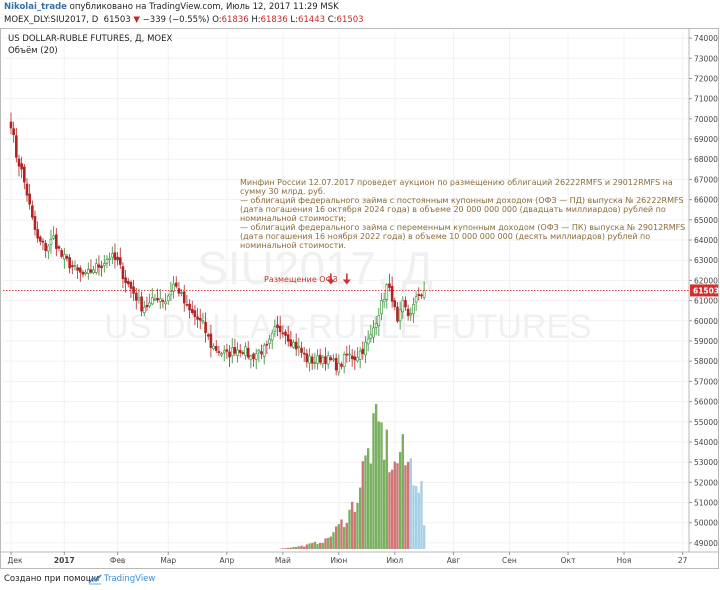 Image resolution: width=720 pixels, height=590 pixels. I want to click on price-tick-label: 56000, so click(706, 402).